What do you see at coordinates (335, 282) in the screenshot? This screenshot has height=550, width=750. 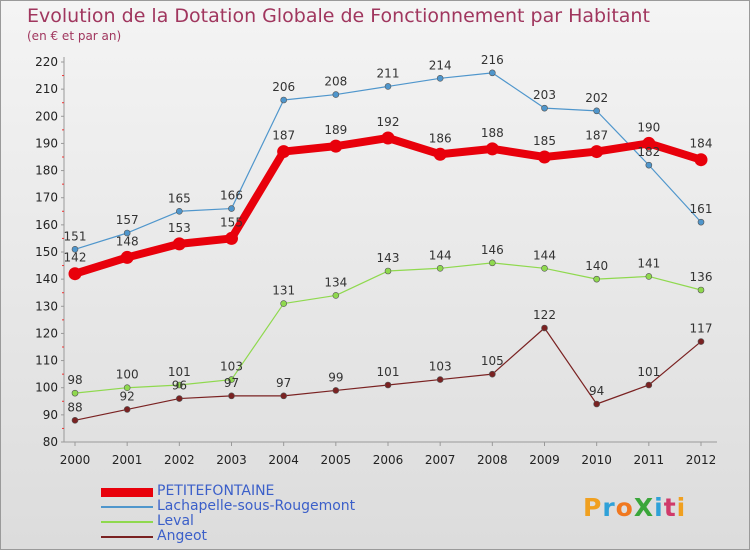 I see `data-label: 134` at bounding box center [335, 282].